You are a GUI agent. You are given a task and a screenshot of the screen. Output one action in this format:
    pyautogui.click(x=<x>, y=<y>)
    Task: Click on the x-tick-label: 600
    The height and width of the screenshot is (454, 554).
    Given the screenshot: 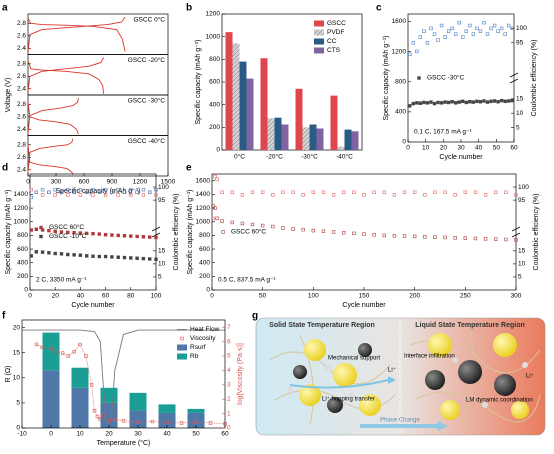 What is the action you would take?
    pyautogui.click(x=84, y=182)
    